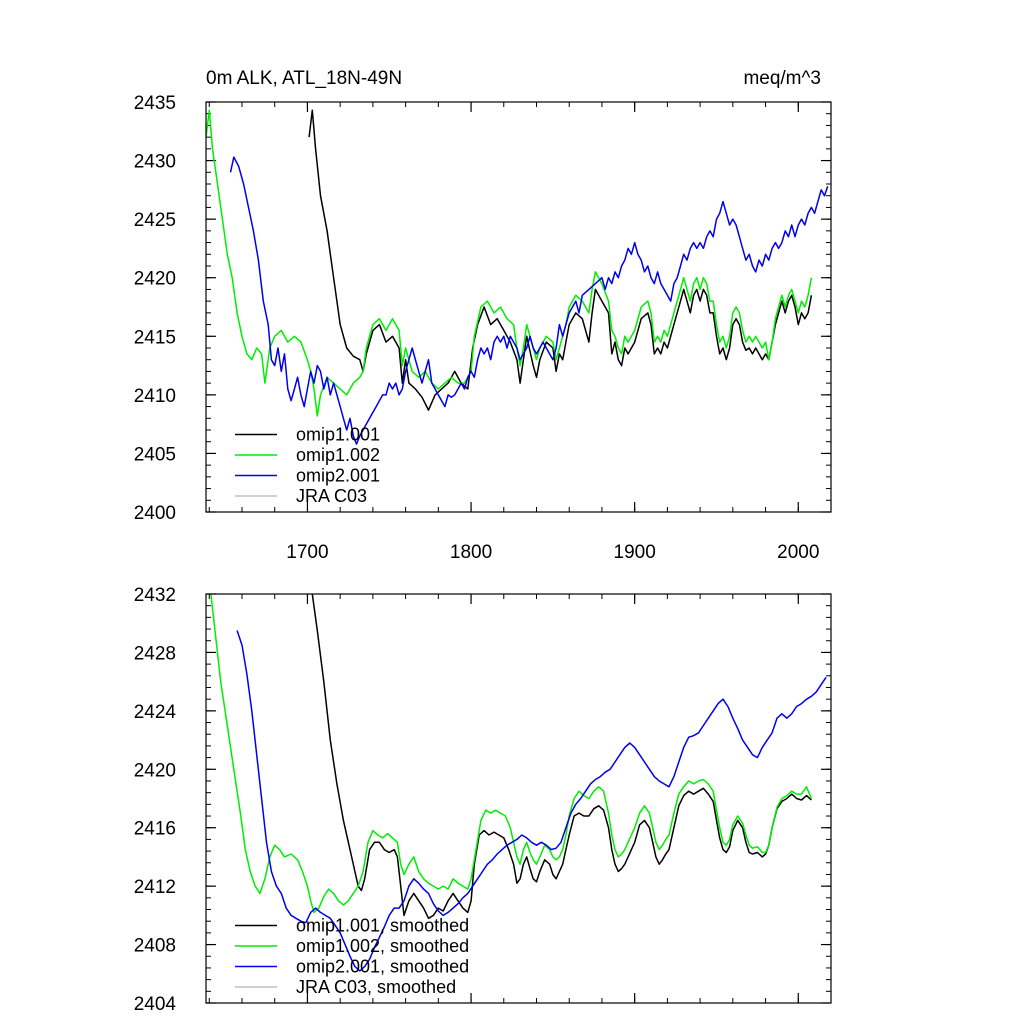 Image resolution: width=1024 pixels, height=1024 pixels. What do you see at coordinates (155, 454) in the screenshot?
I see `y-tick-label: 2405` at bounding box center [155, 454].